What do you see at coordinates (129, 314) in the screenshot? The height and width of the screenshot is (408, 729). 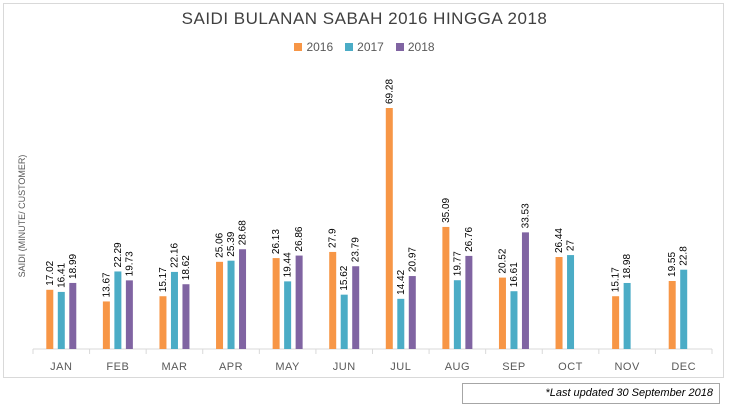 I see `bar-2018-feb` at bounding box center [129, 314].